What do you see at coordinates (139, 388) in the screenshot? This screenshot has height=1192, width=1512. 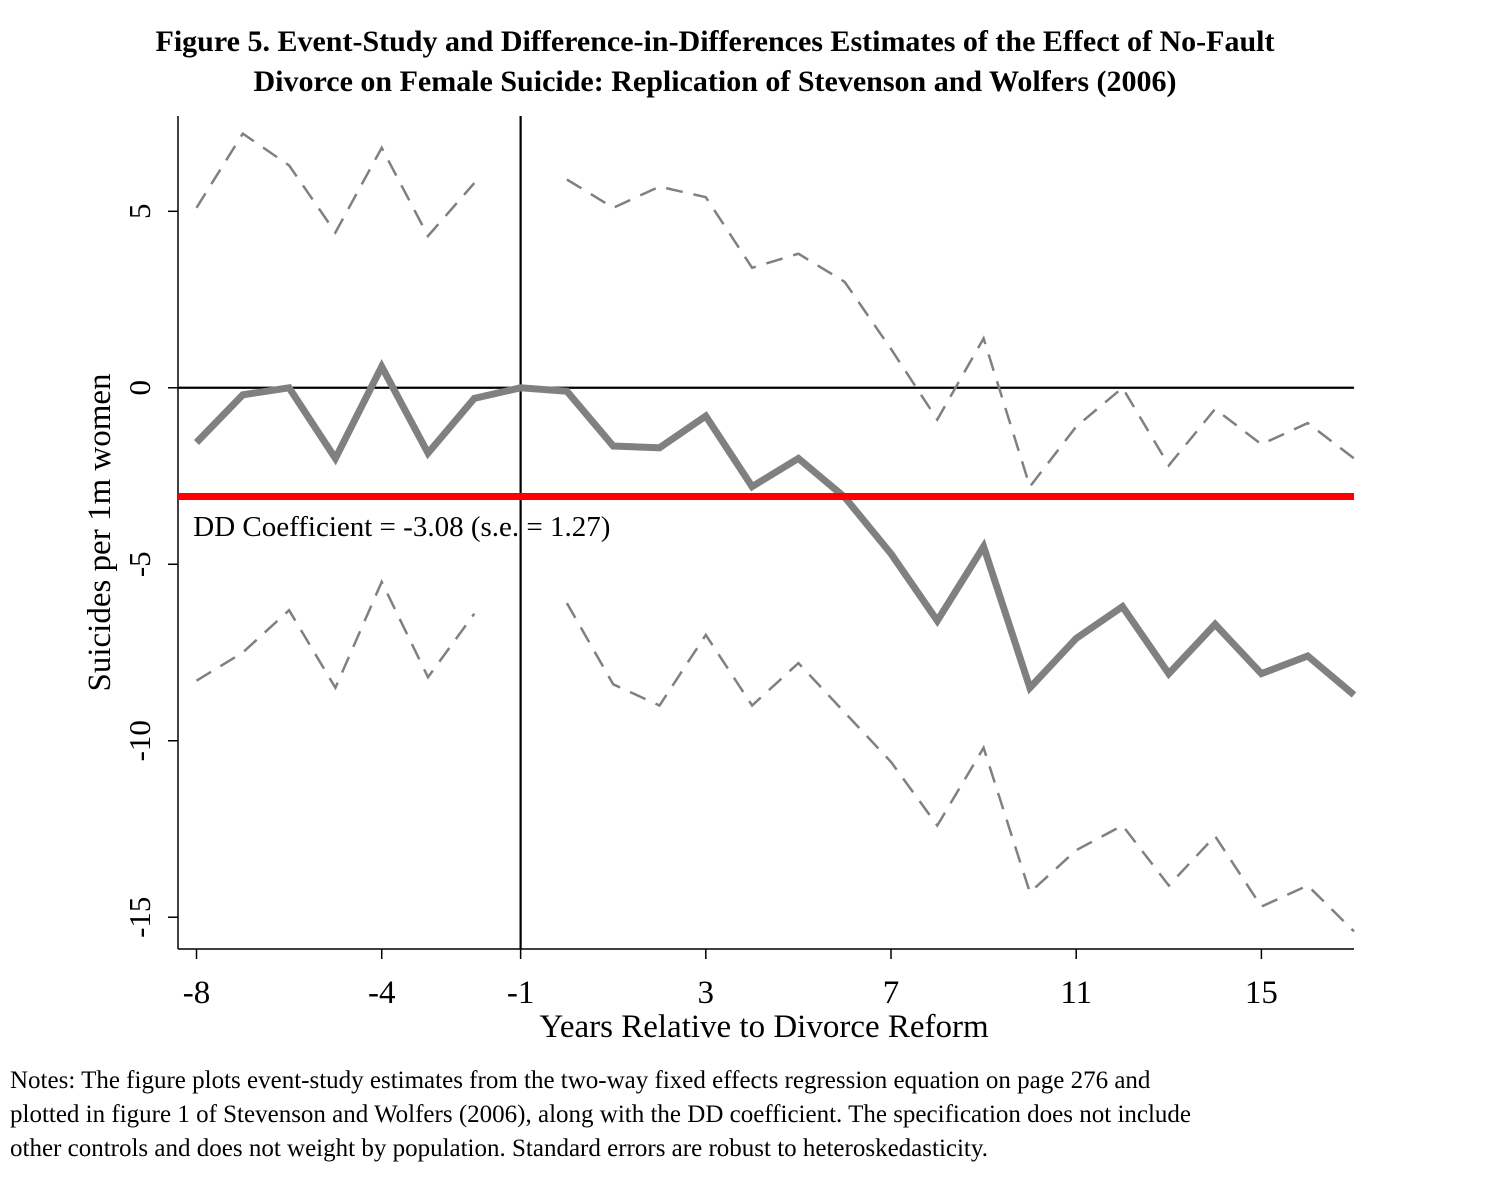 I see `y-tick-label: 0` at bounding box center [139, 388].